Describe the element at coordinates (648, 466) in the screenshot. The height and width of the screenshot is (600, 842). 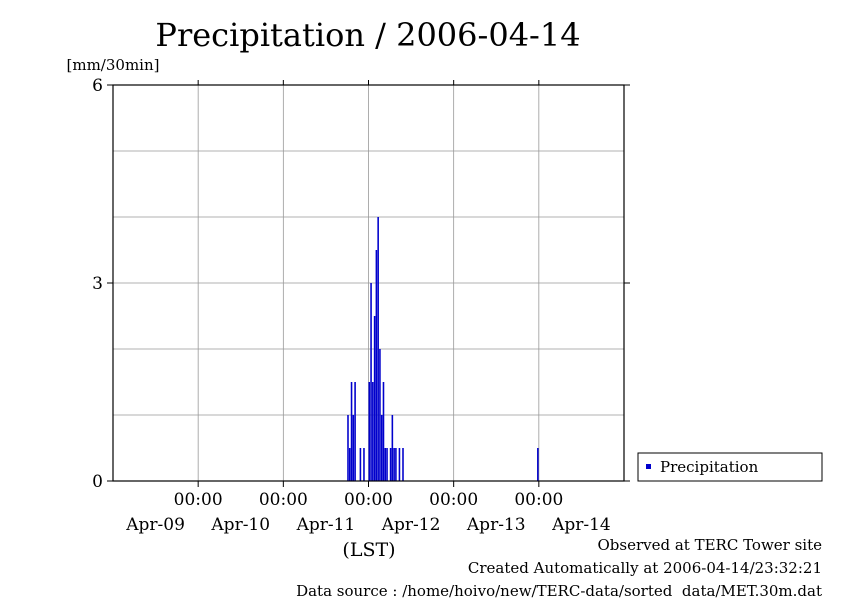
I see `legend-swatch-precipitation` at that location.